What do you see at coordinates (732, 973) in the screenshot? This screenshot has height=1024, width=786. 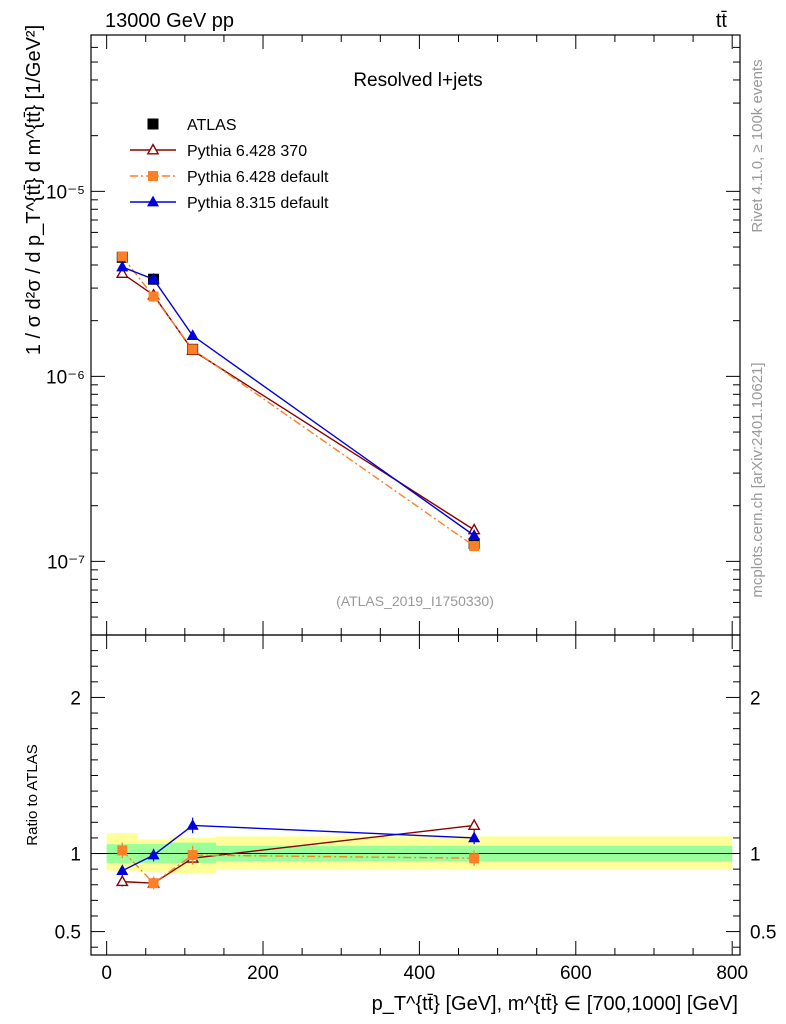 I see `x-tick-label: 800` at bounding box center [732, 973].